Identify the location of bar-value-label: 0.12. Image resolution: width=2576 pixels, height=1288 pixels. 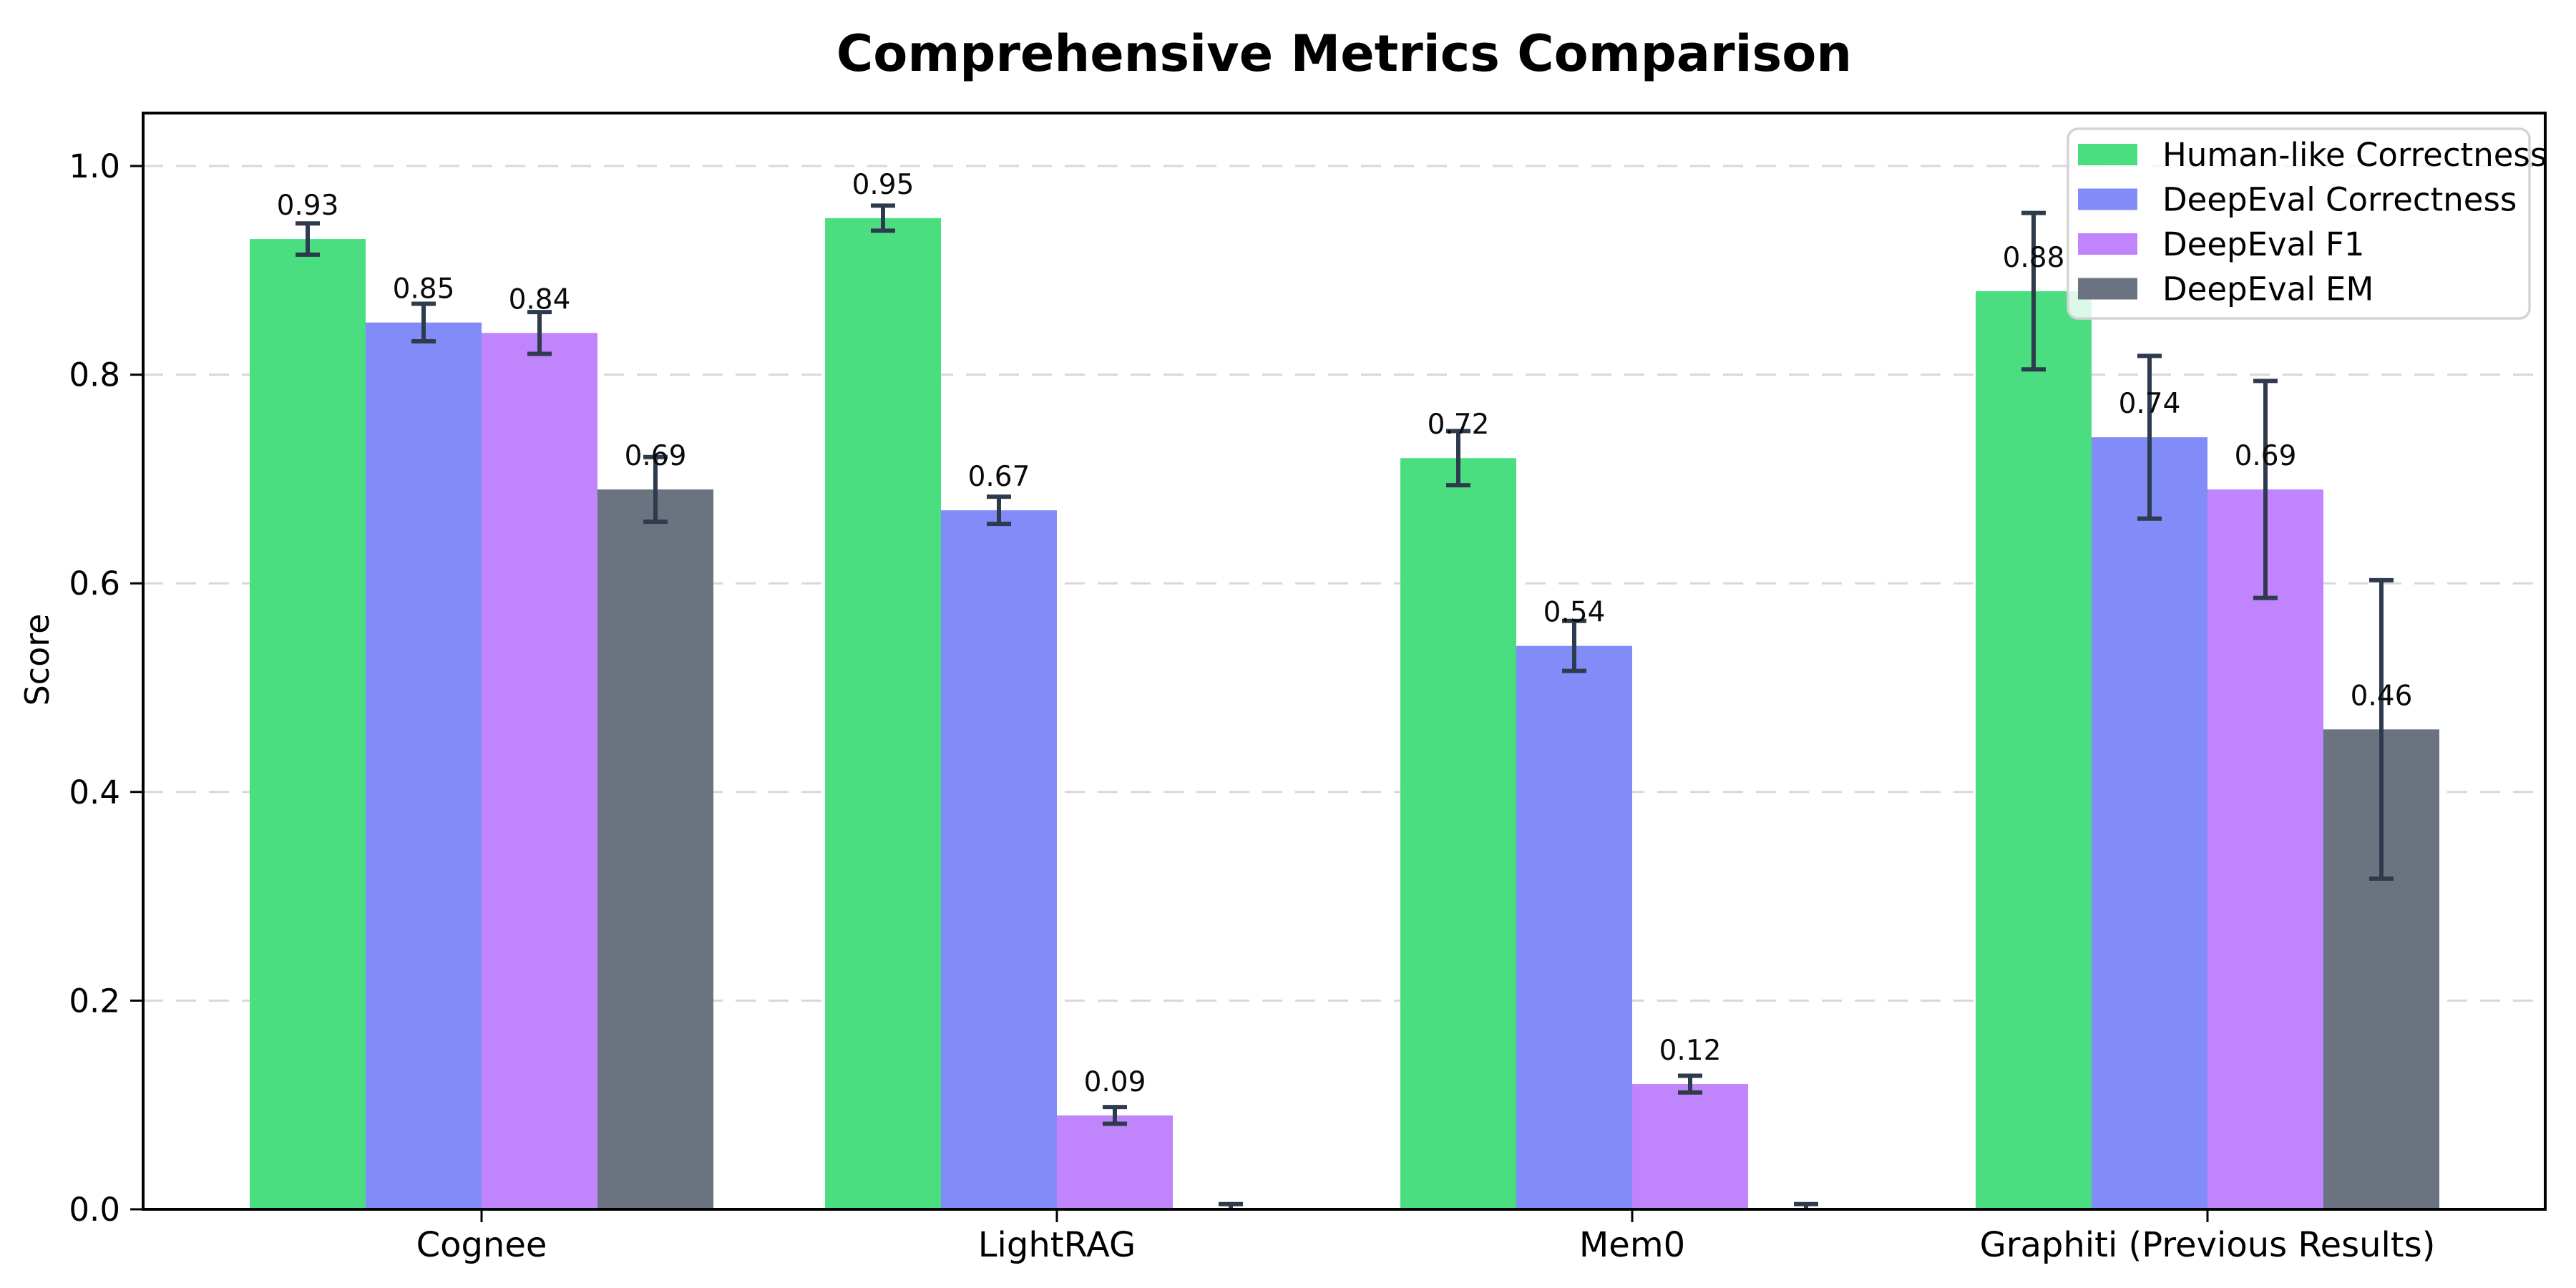
(1690, 1051).